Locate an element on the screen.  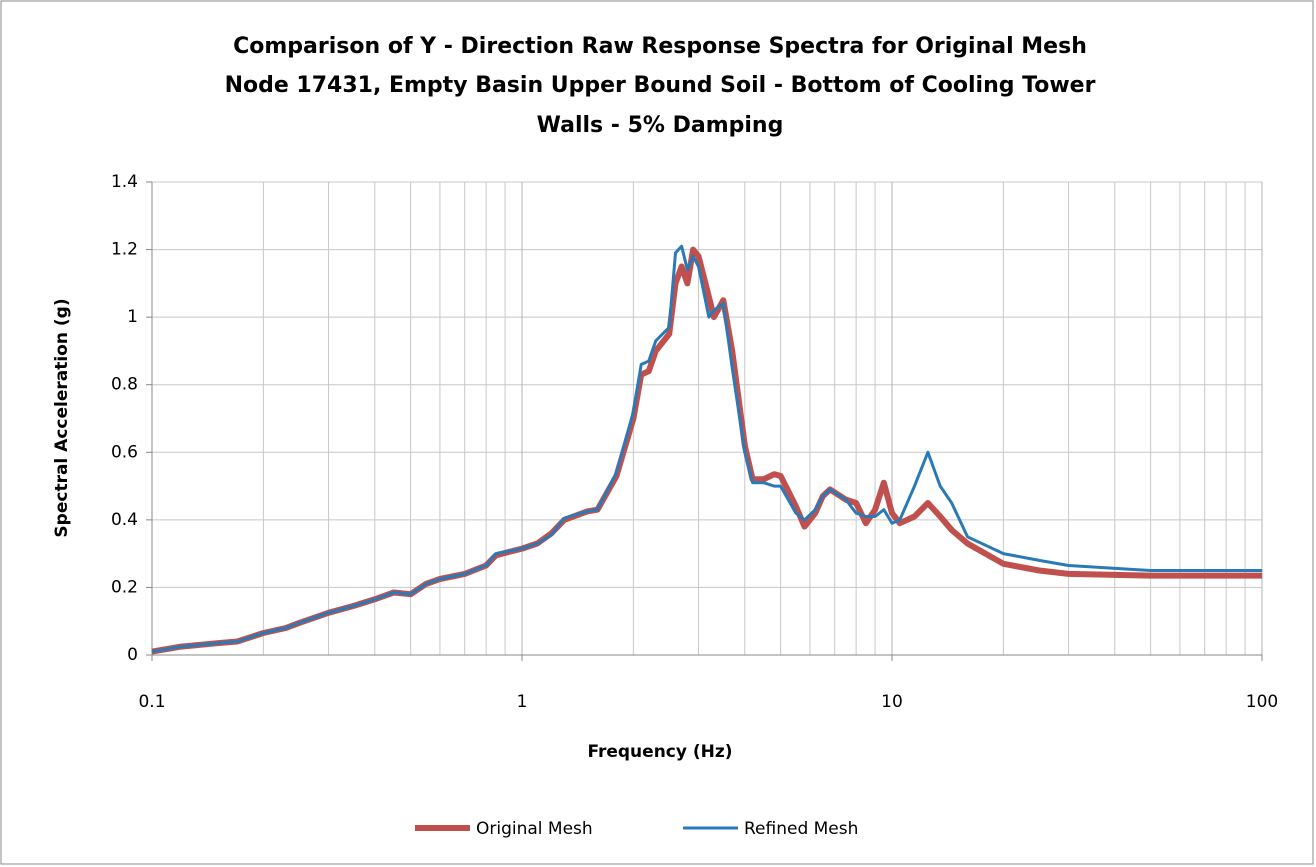
x-tick-label: 100 is located at coordinates (1262, 702).